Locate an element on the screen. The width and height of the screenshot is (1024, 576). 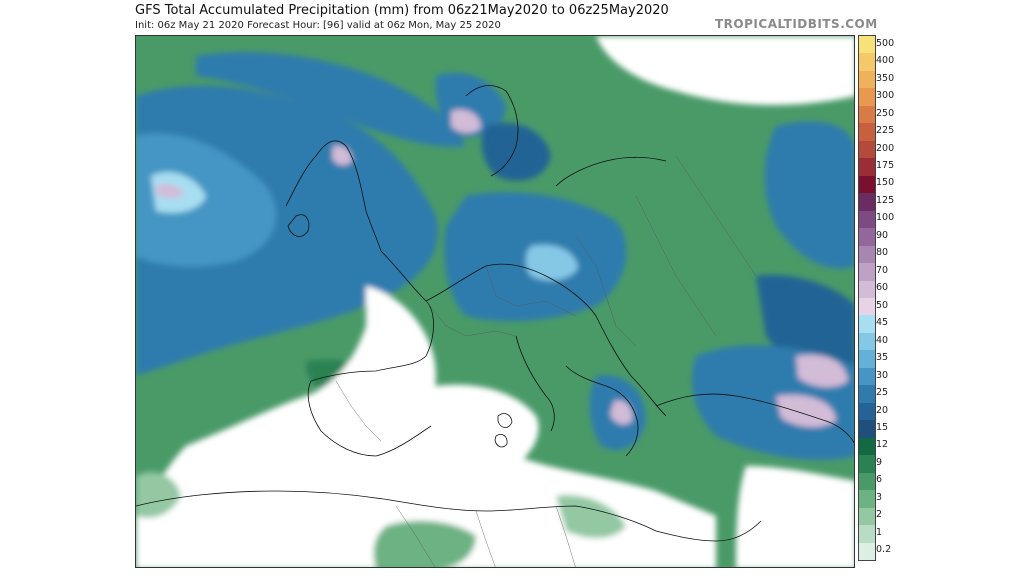
legend-label: 400 is located at coordinates (885, 61).